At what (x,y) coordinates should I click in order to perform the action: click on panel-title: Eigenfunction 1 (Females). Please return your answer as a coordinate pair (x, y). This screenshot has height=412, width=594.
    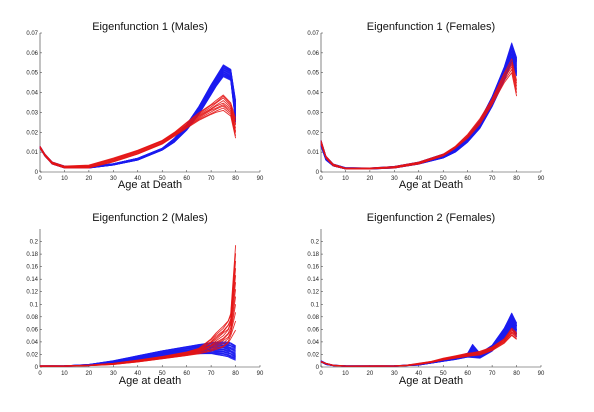
    Looking at the image, I should click on (431, 27).